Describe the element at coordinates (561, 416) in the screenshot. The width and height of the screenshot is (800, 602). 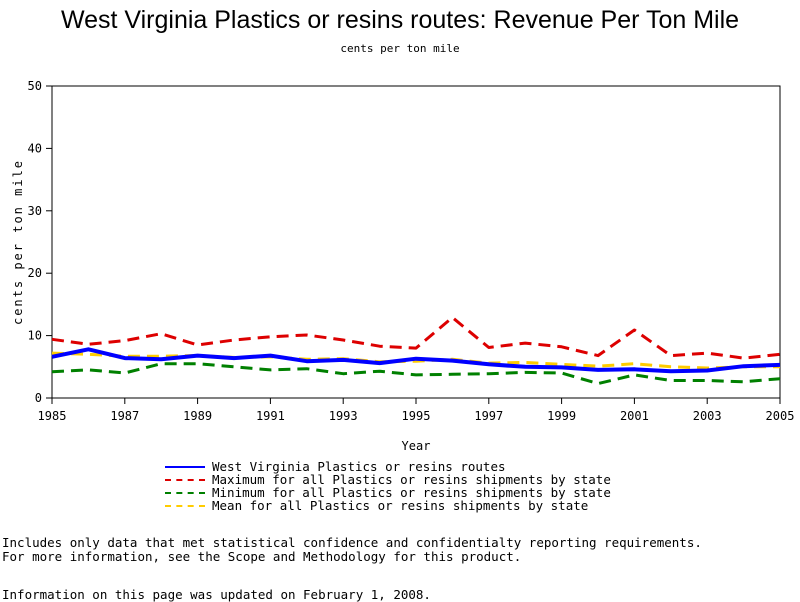
I see `x-tick-label: 1999` at that location.